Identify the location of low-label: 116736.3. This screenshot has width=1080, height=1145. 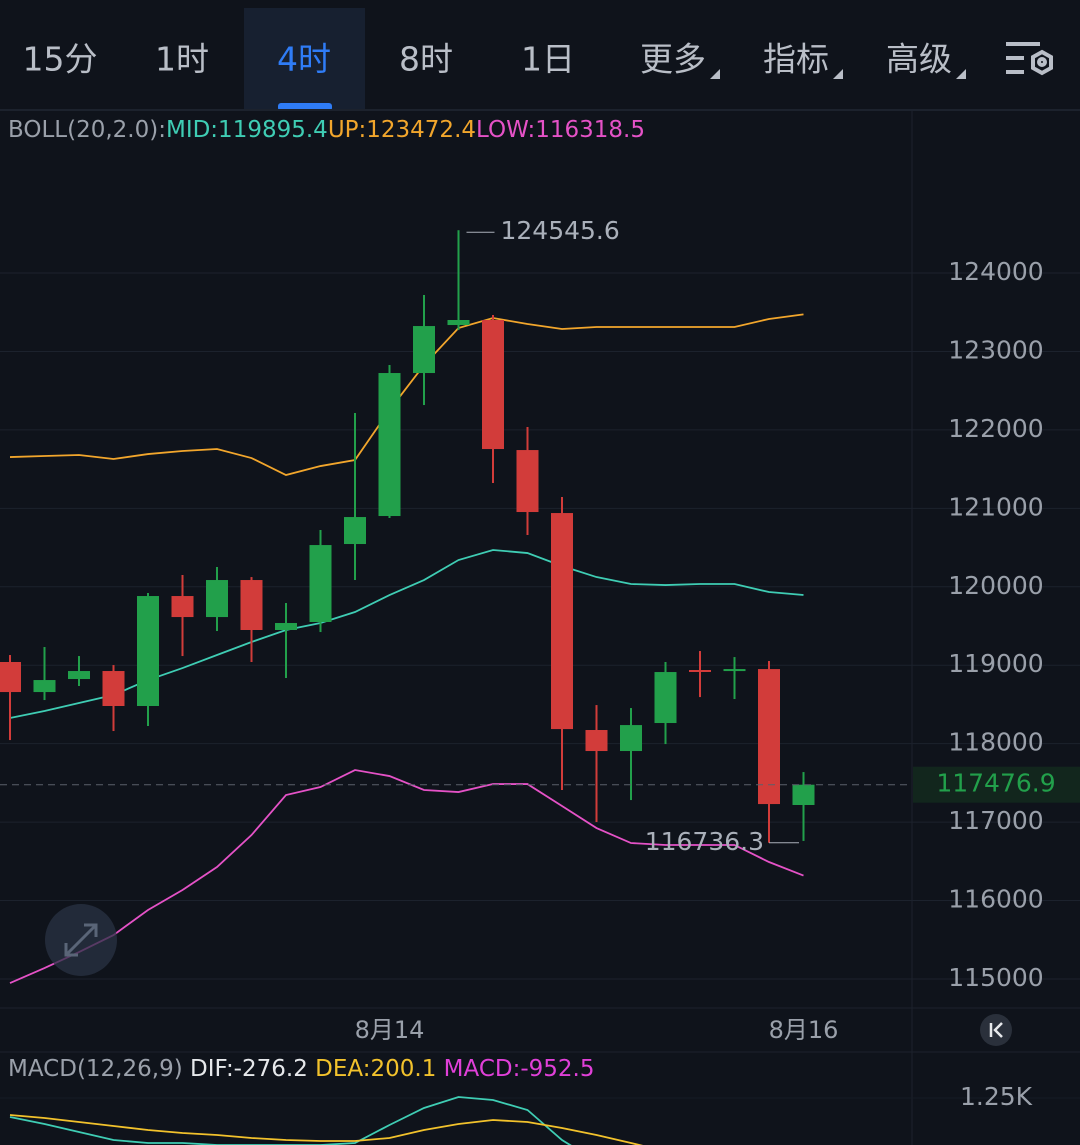
(704, 841).